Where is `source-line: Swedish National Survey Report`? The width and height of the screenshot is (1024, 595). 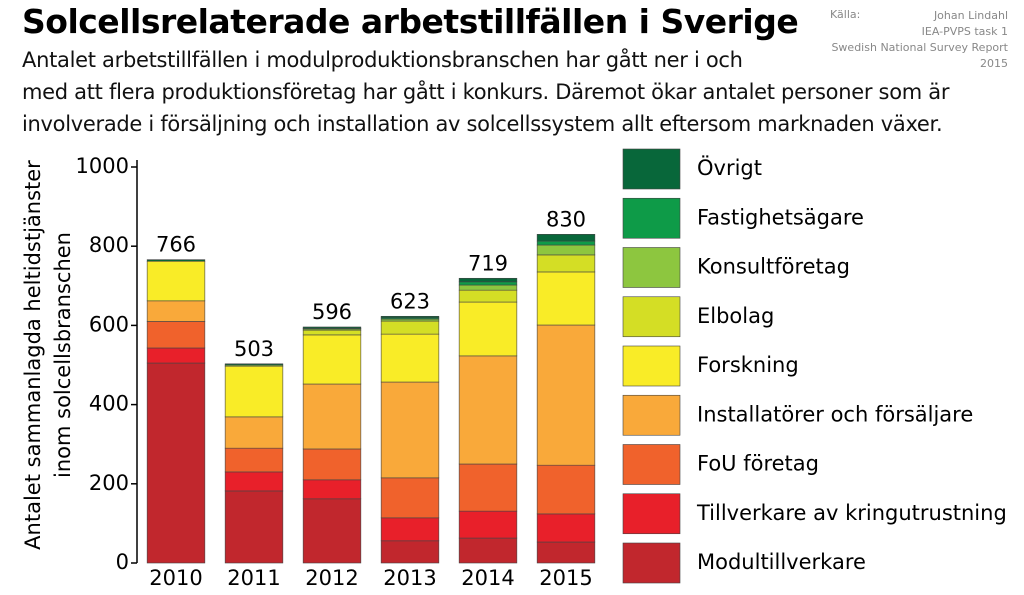 source-line: Swedish National Survey Report is located at coordinates (919, 47).